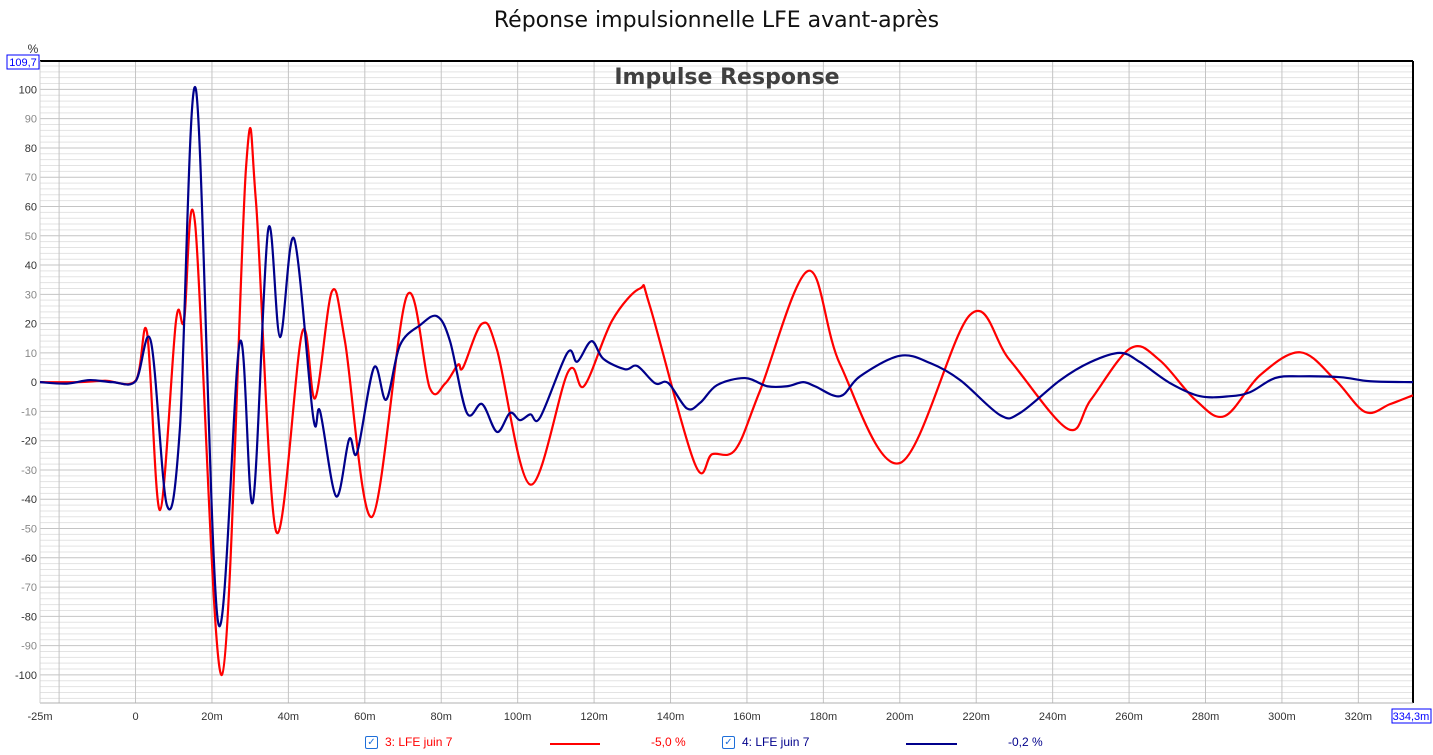 The height and width of the screenshot is (755, 1433). Describe the element at coordinates (29, 412) in the screenshot. I see `y-tick-label: -10` at that location.